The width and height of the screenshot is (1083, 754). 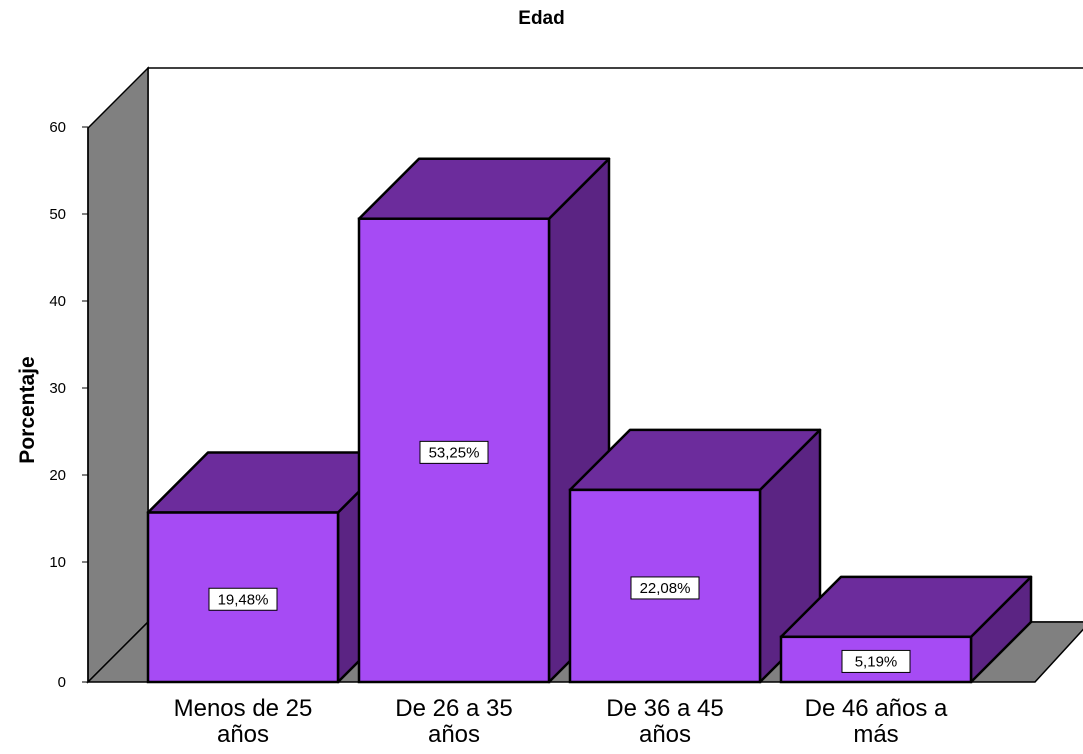 I want to click on y-tick-label: 30, so click(x=57, y=388).